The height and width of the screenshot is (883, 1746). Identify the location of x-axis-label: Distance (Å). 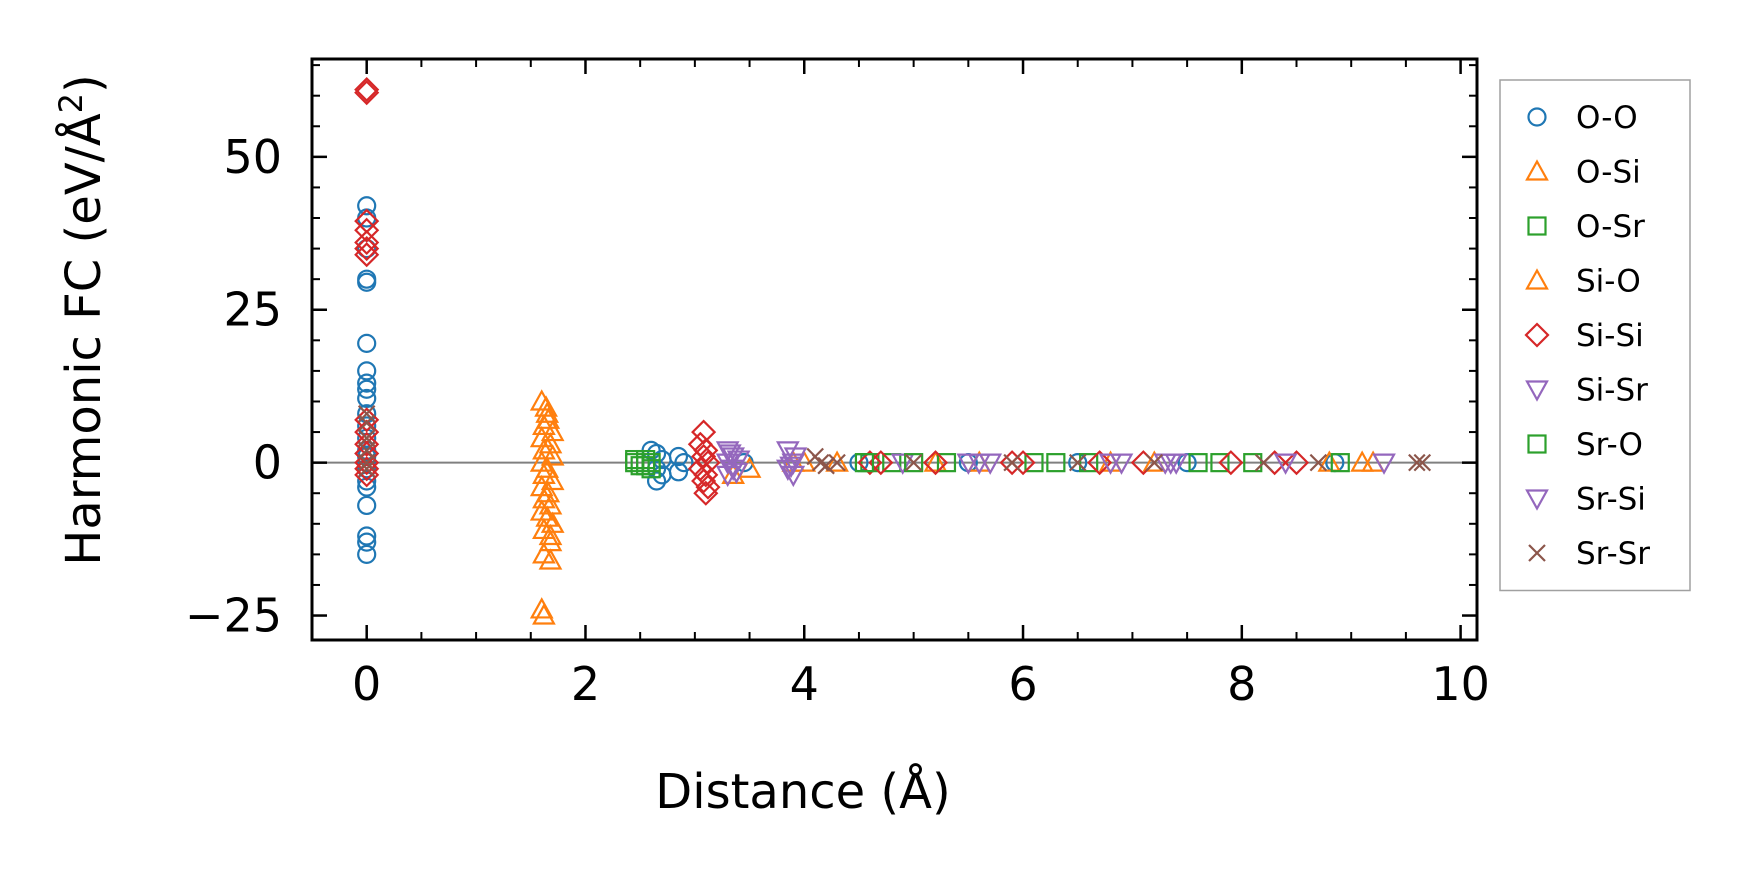
(802, 791).